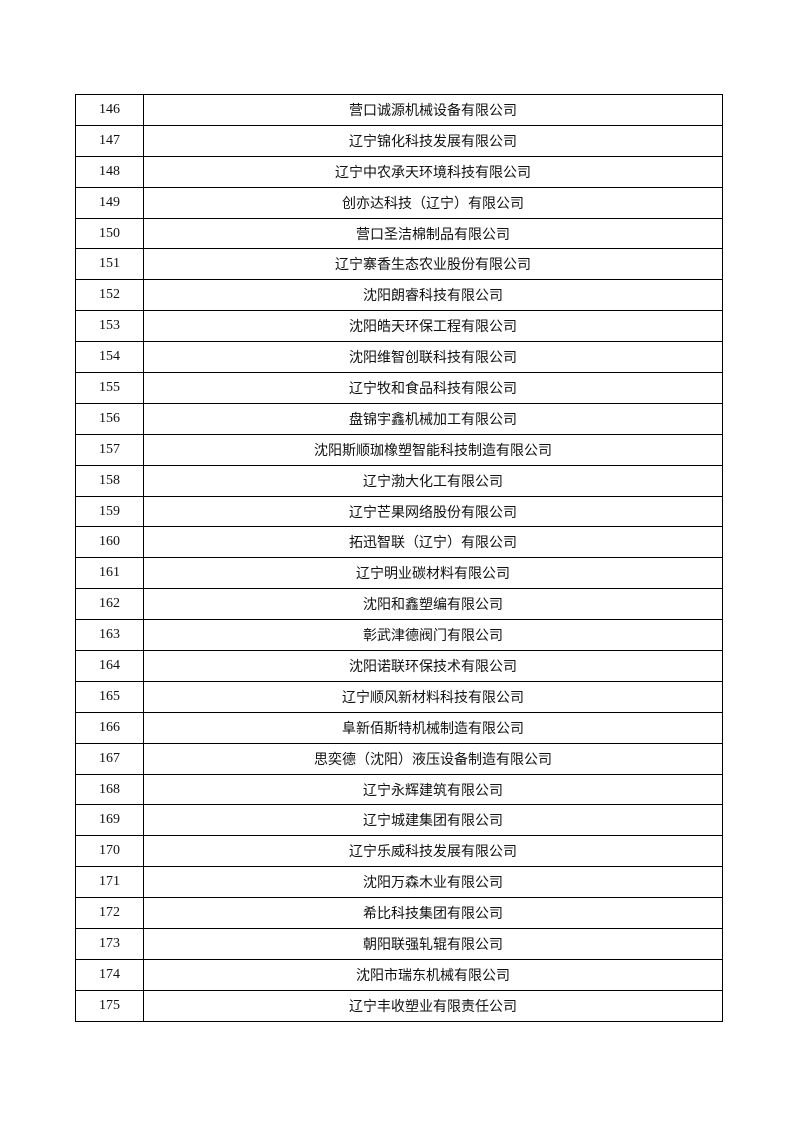  I want to click on table-row: 154 沈阳维智创联科技有限公司, so click(399, 357).